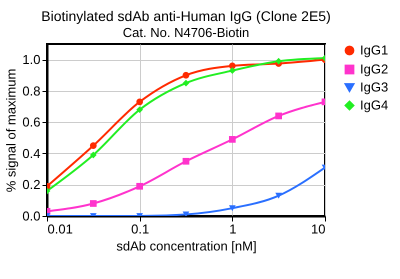  I want to click on y-axis-title: % signal of maximum, so click(10, 130).